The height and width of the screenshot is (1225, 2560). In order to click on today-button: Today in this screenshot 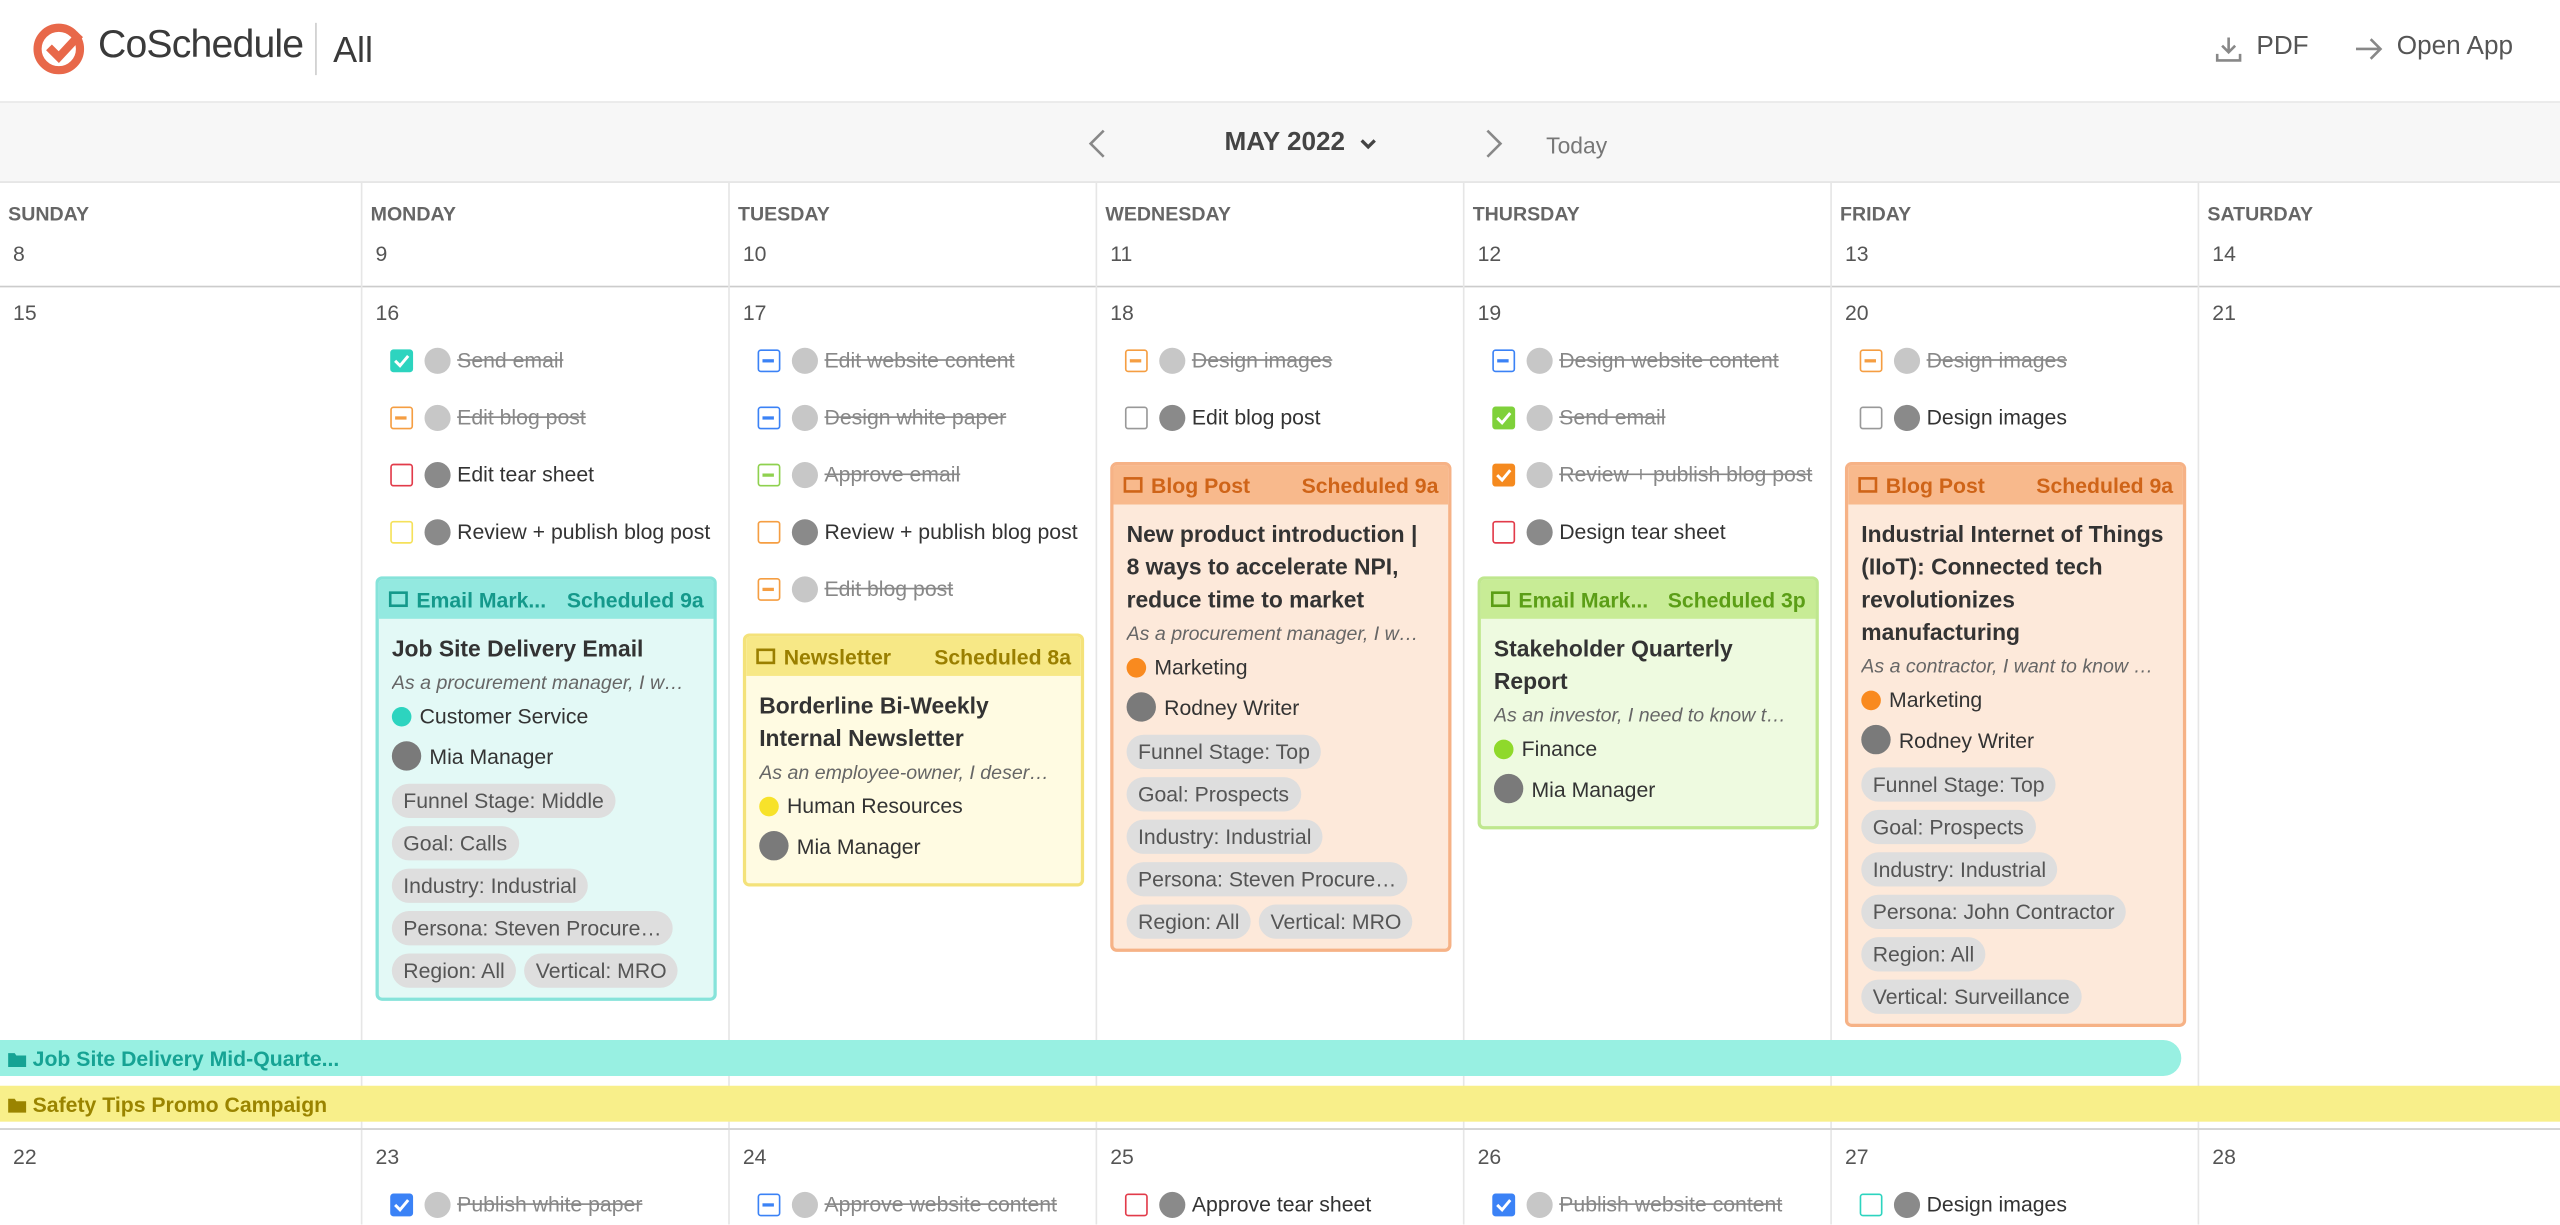, I will do `click(1577, 145)`.